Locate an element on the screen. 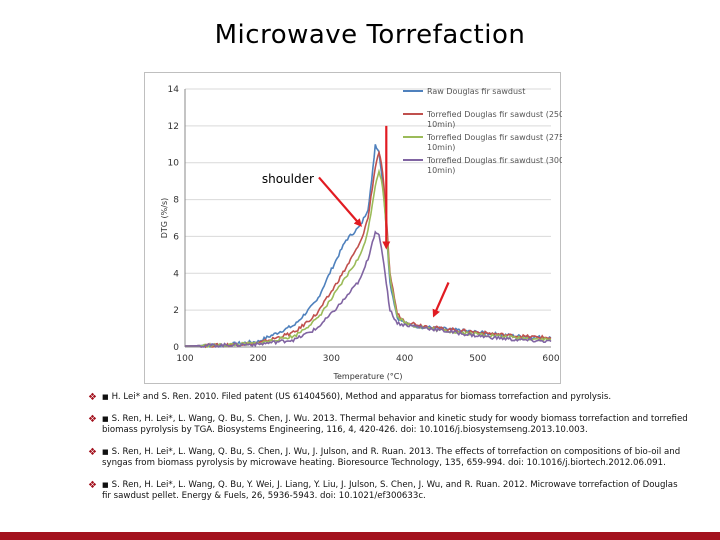  x-tick-label: 500 is located at coordinates (477, 359).